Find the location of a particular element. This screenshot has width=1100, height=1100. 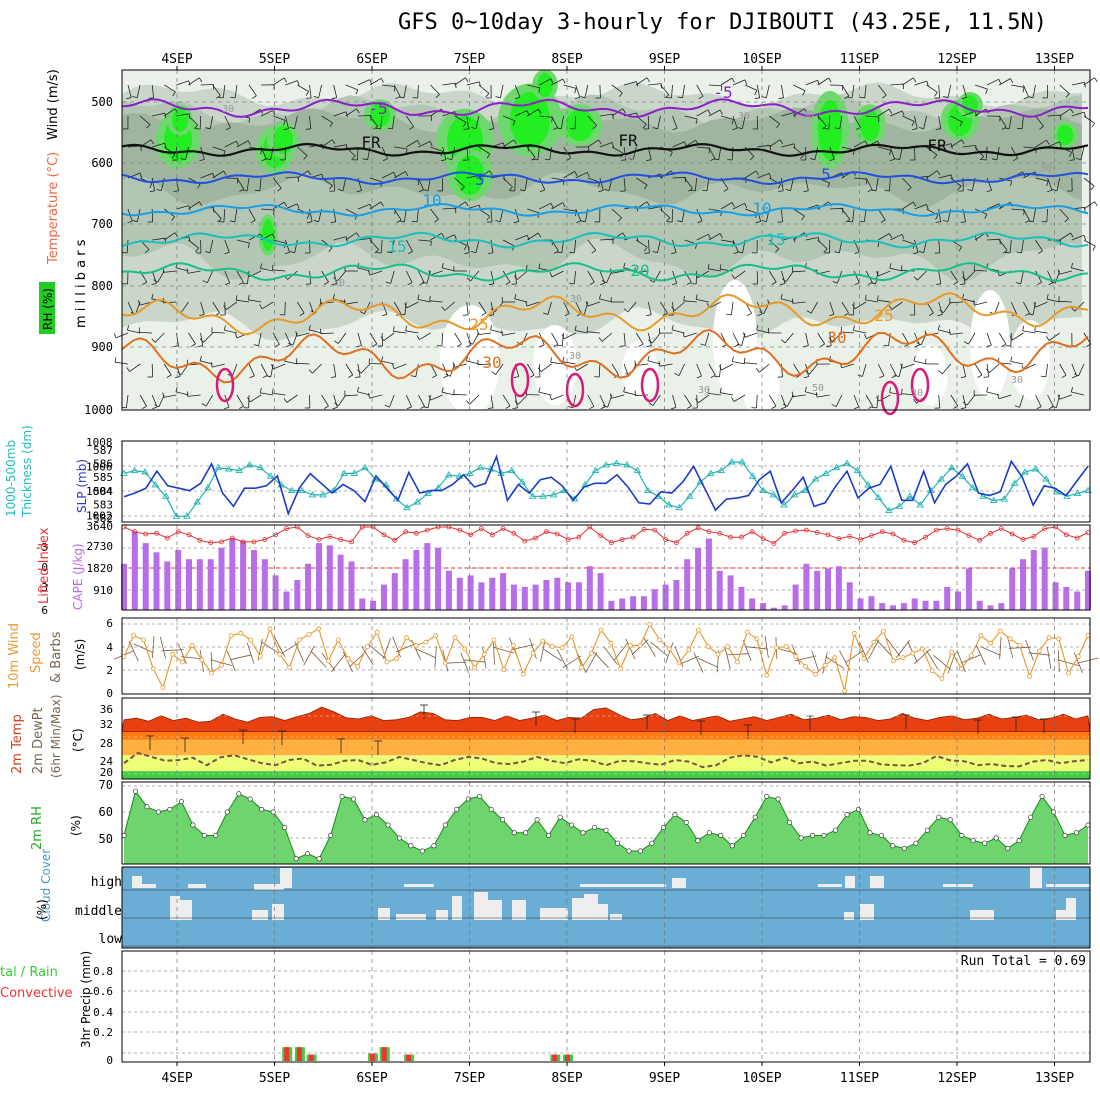

precip-tick-label: 0.8 is located at coordinates (103, 971).